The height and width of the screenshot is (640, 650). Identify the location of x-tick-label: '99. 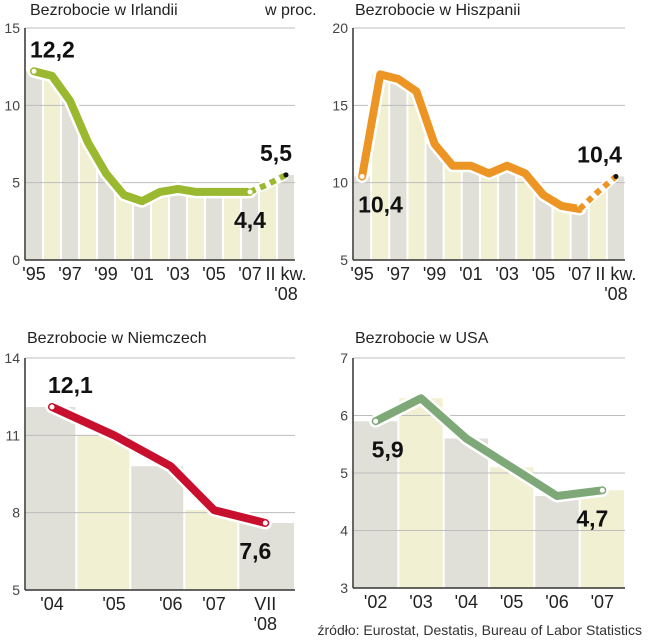
(434, 274).